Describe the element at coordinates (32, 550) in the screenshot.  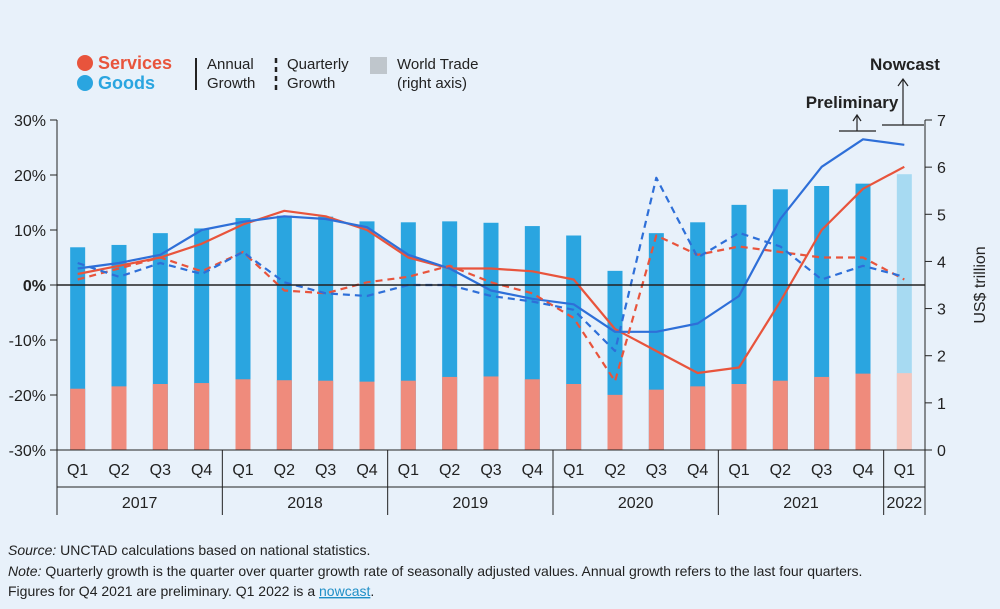
I see `source-label: Source:` at that location.